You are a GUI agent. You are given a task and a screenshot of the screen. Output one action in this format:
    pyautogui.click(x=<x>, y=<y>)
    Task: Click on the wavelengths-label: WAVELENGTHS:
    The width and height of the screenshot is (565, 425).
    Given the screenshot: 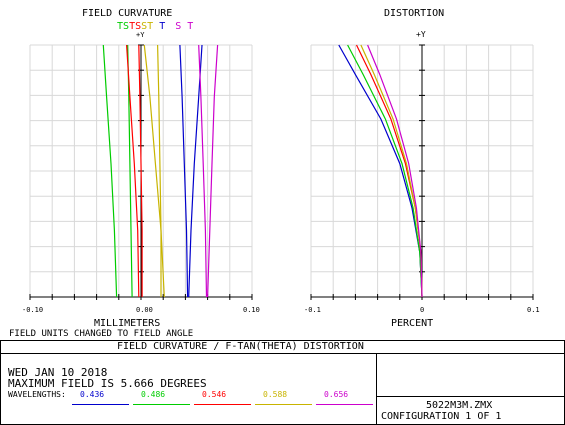 What is the action you would take?
    pyautogui.click(x=37, y=394)
    